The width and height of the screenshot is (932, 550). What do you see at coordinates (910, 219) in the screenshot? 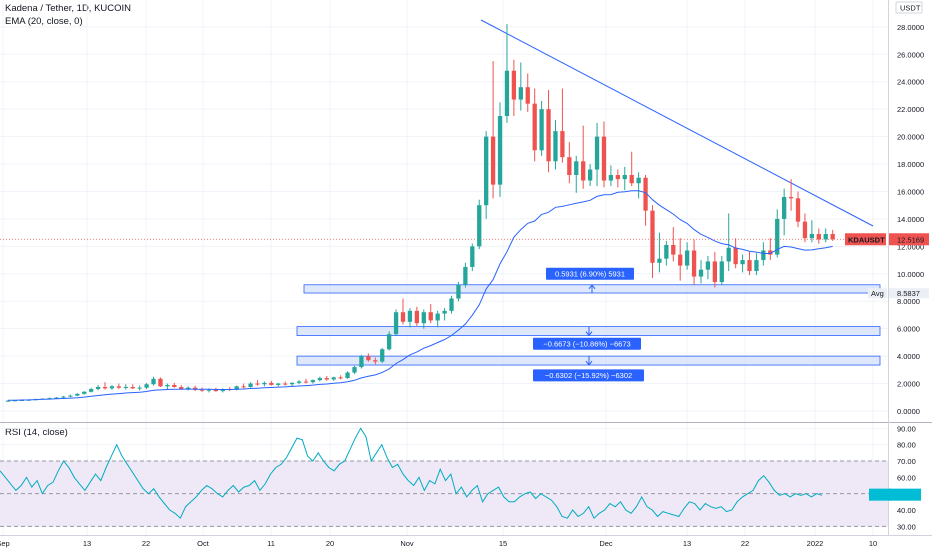
I see `price-tick-label: 14.0000` at bounding box center [910, 219].